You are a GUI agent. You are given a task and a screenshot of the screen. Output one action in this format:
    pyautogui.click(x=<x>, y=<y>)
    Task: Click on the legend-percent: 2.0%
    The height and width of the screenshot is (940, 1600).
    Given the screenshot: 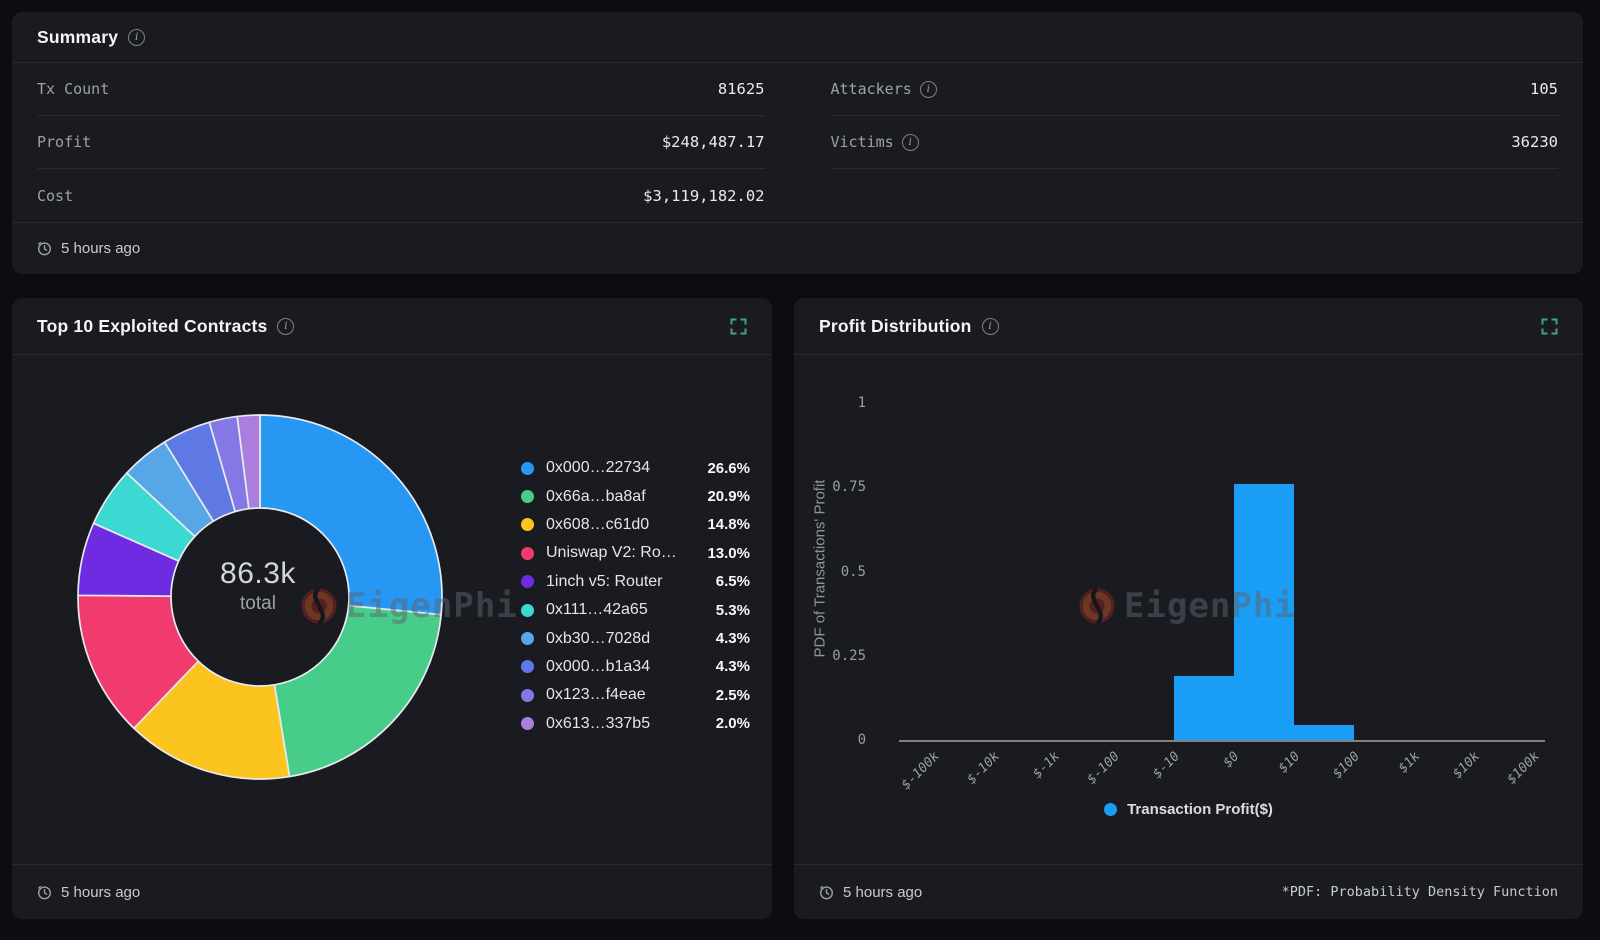 What is the action you would take?
    pyautogui.click(x=732, y=724)
    